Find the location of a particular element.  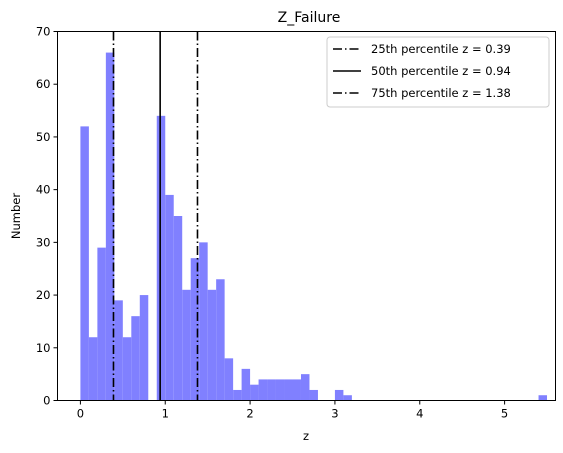

y-tick-label: 20 is located at coordinates (43, 295).